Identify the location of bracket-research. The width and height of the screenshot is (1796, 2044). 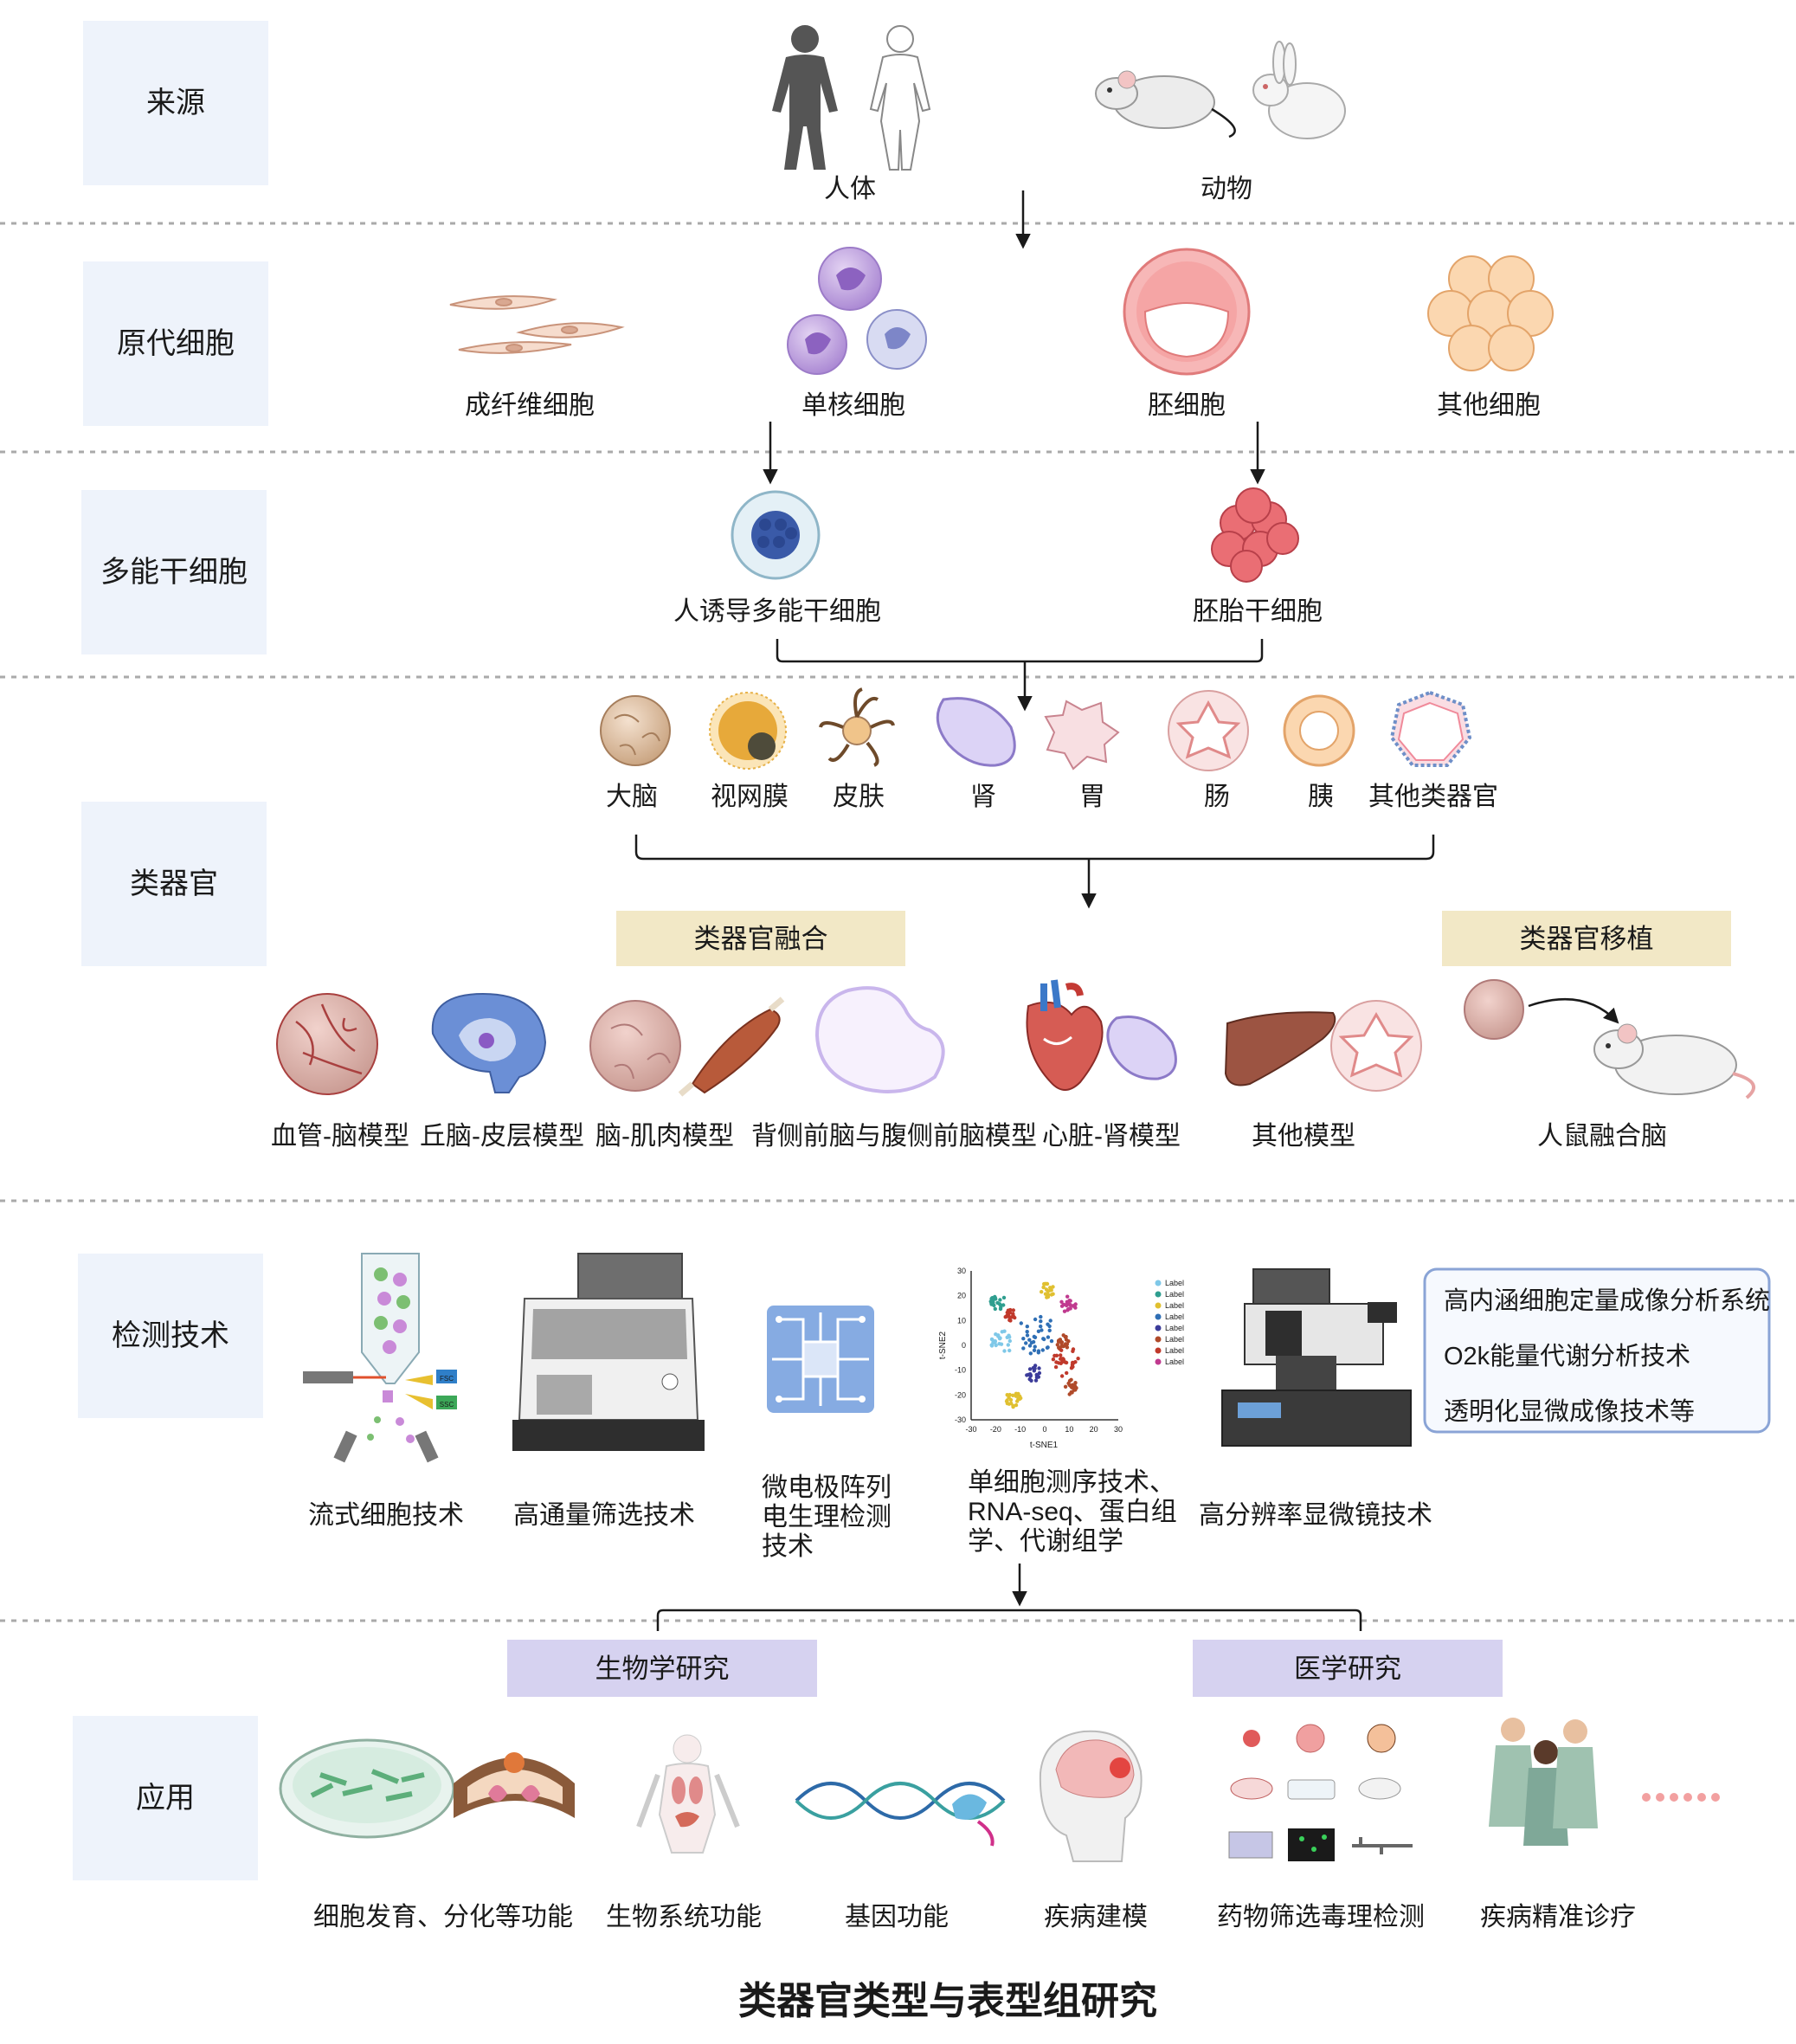
(1009, 1620).